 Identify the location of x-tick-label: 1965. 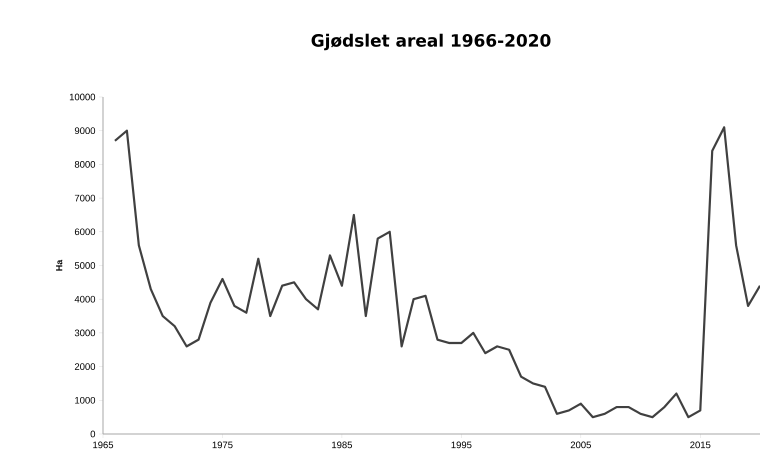
(103, 445).